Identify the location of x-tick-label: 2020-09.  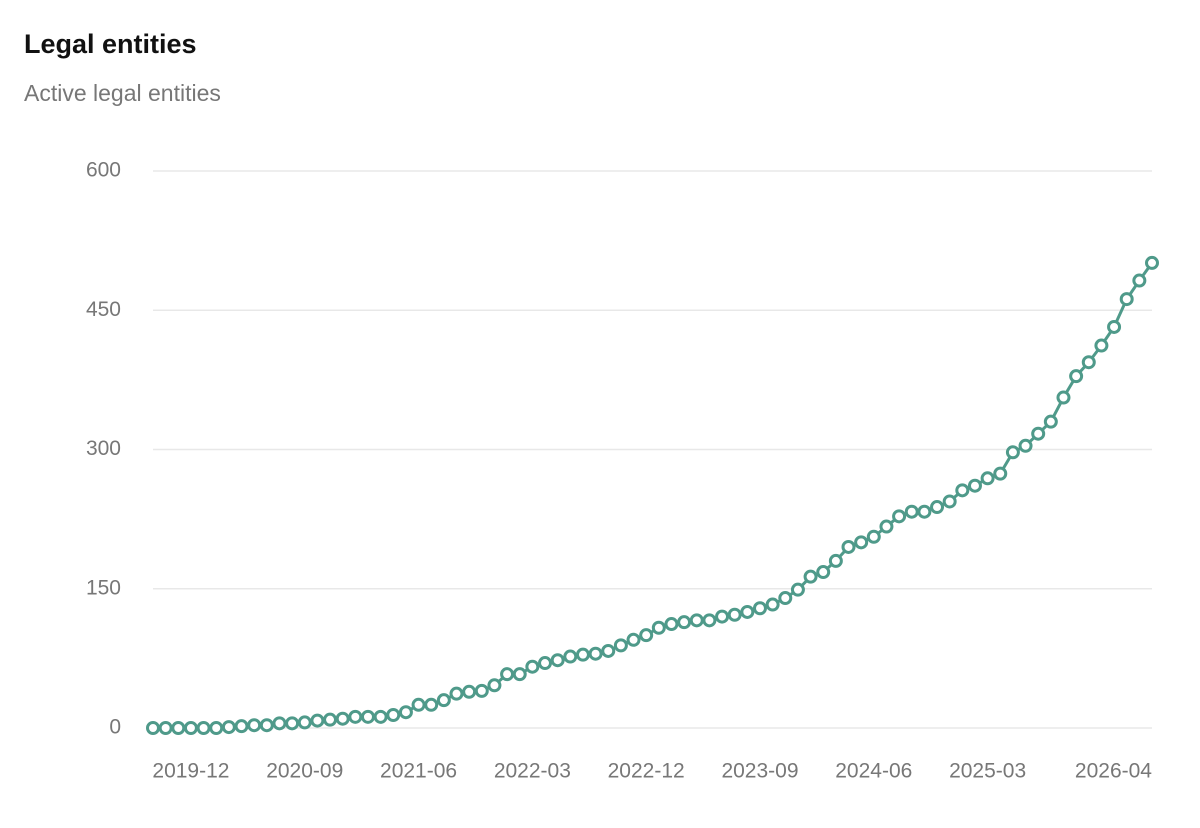
(304, 771).